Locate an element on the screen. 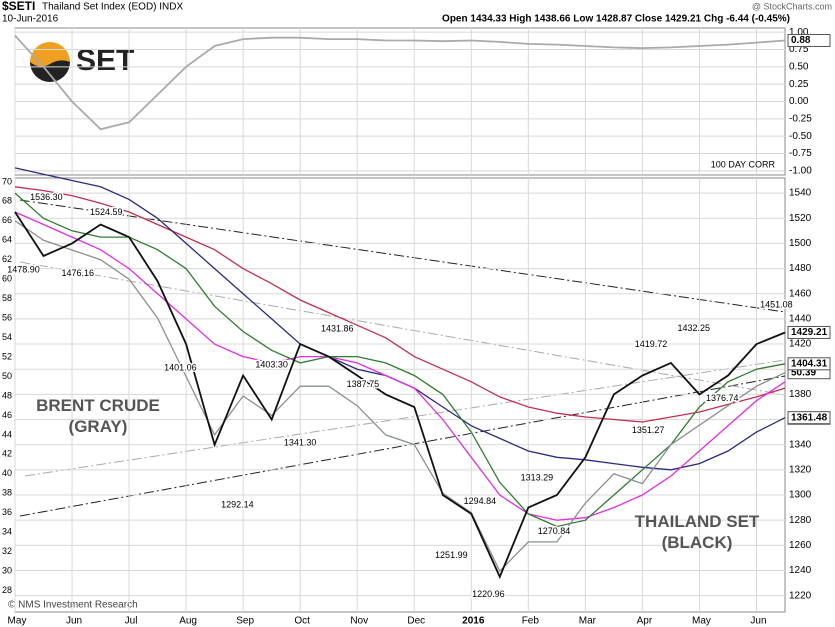 Image resolution: width=835 pixels, height=627 pixels. y2-tick-label: 28 is located at coordinates (7, 590).